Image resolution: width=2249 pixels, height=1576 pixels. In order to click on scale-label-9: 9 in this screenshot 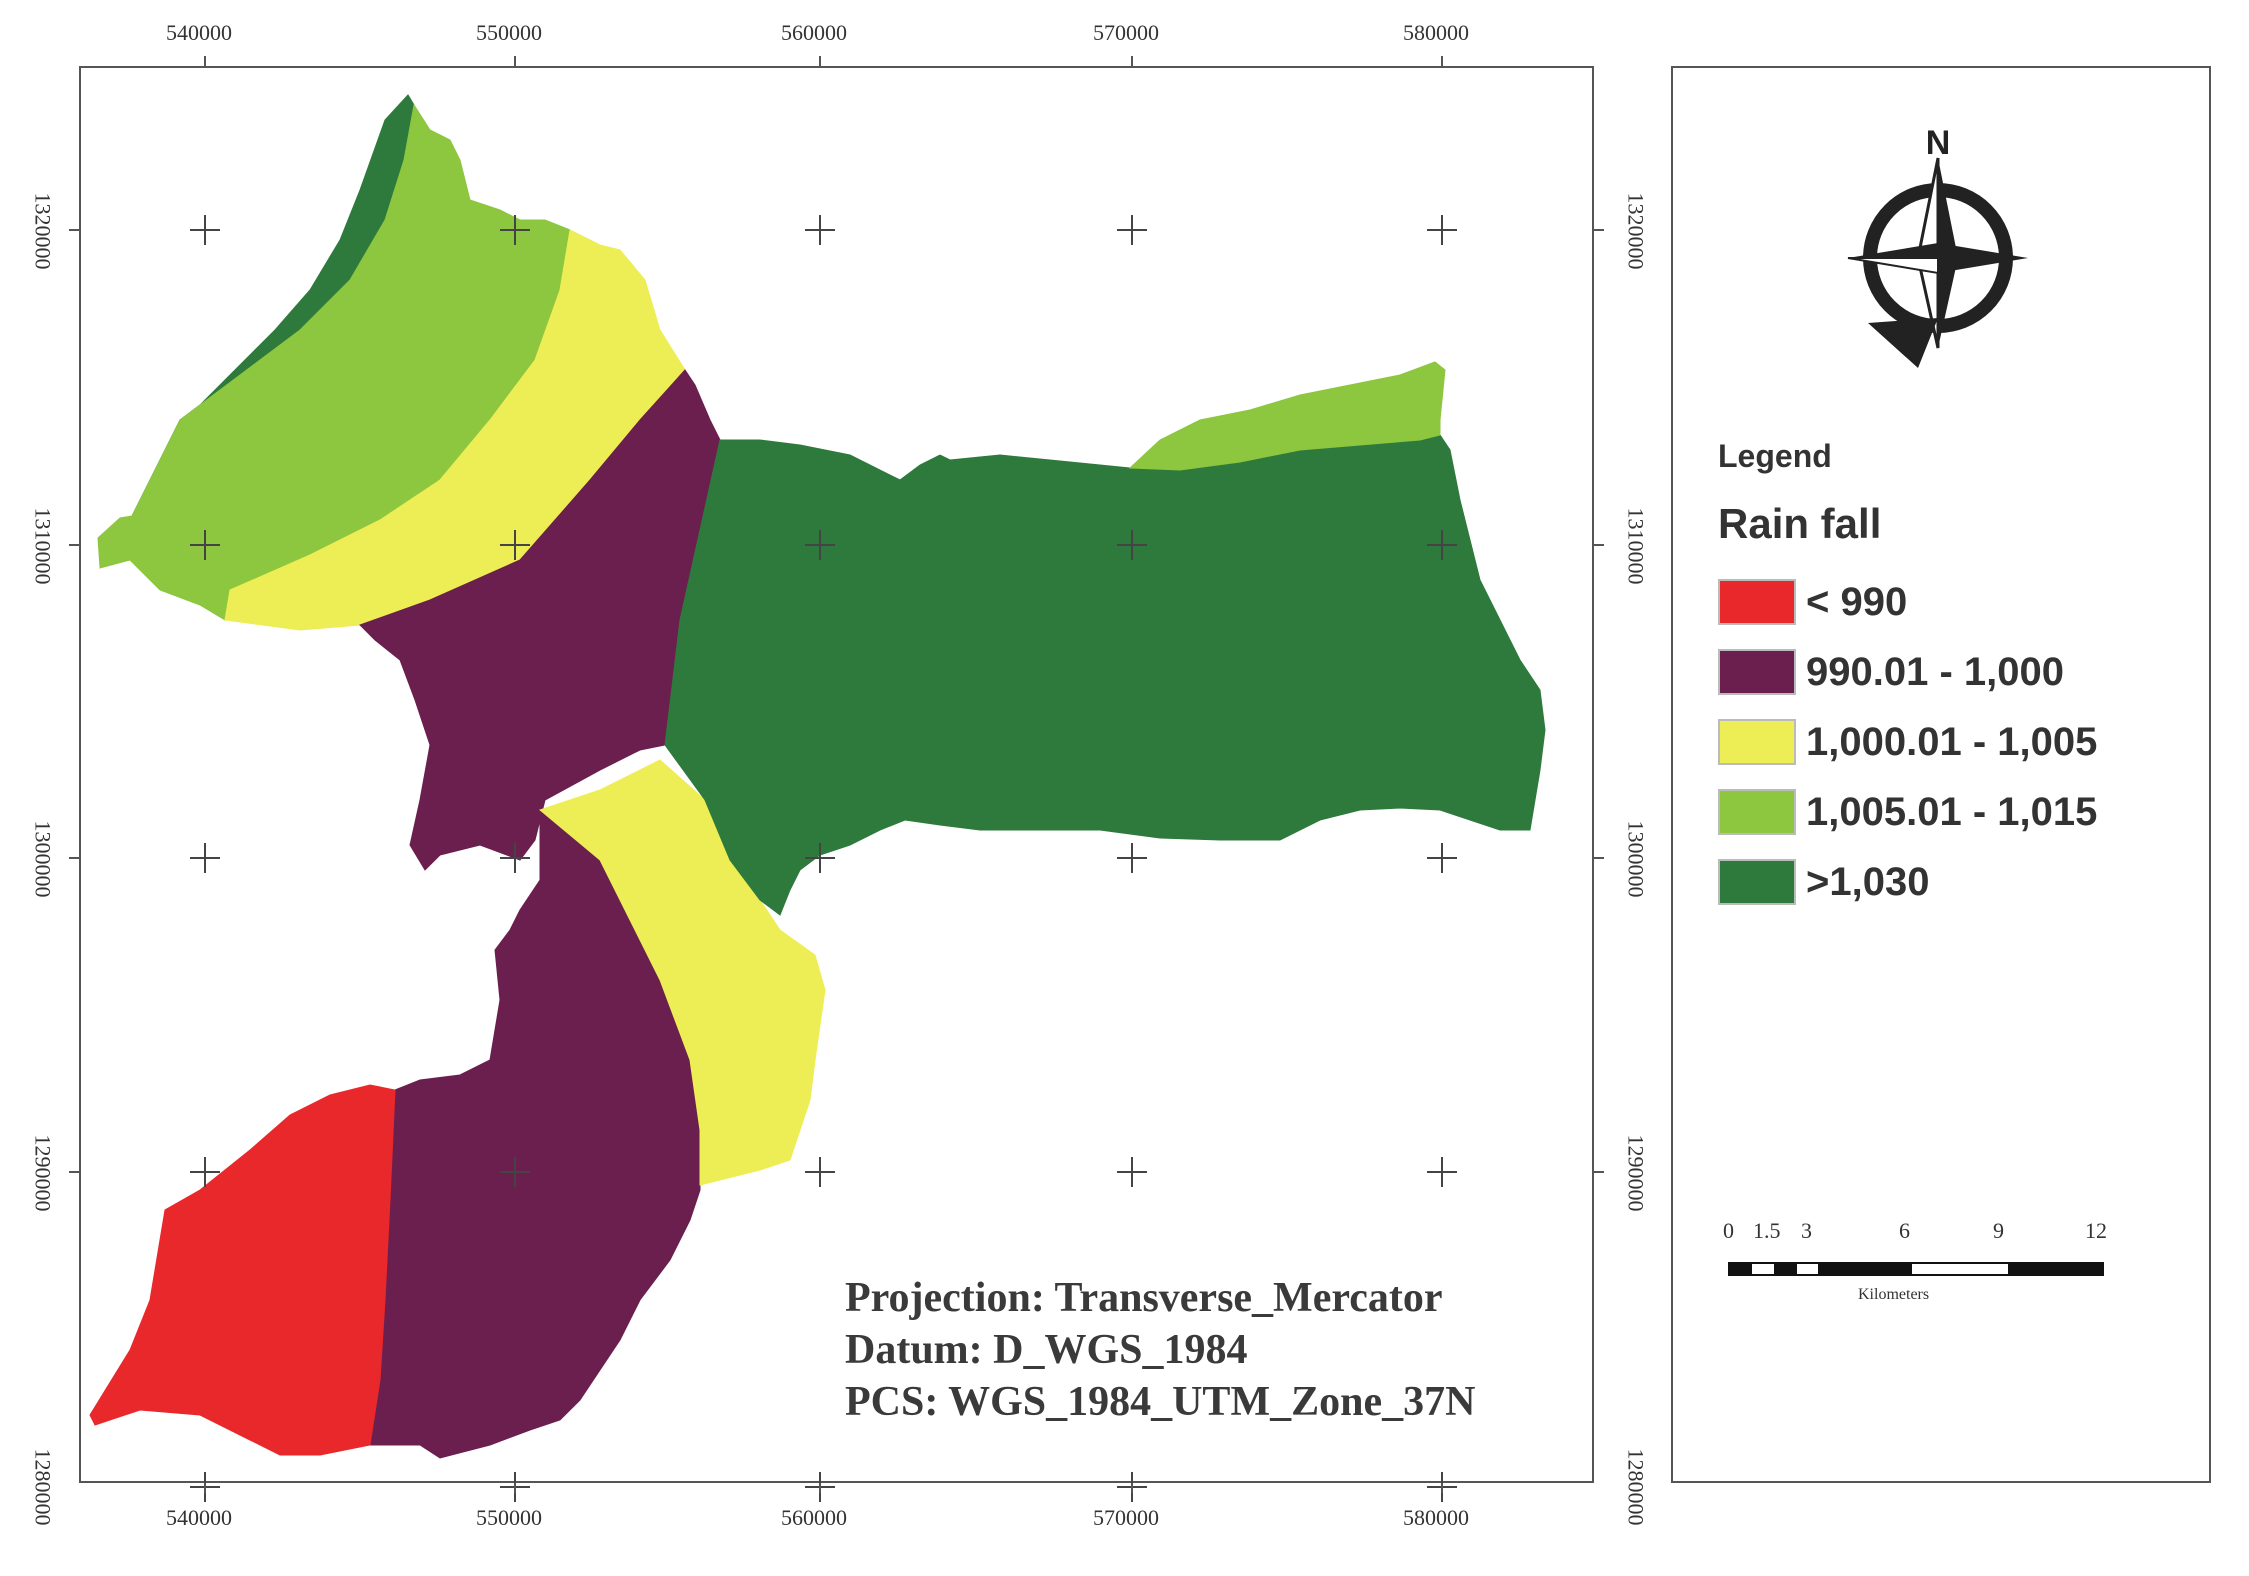, I will do `click(1998, 1230)`.